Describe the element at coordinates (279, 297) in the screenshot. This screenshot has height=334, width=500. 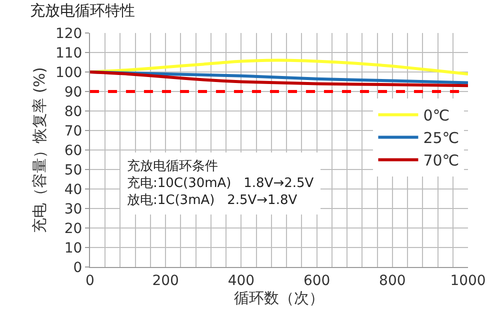
I see `x-axis-title: 循环数（次）` at that location.